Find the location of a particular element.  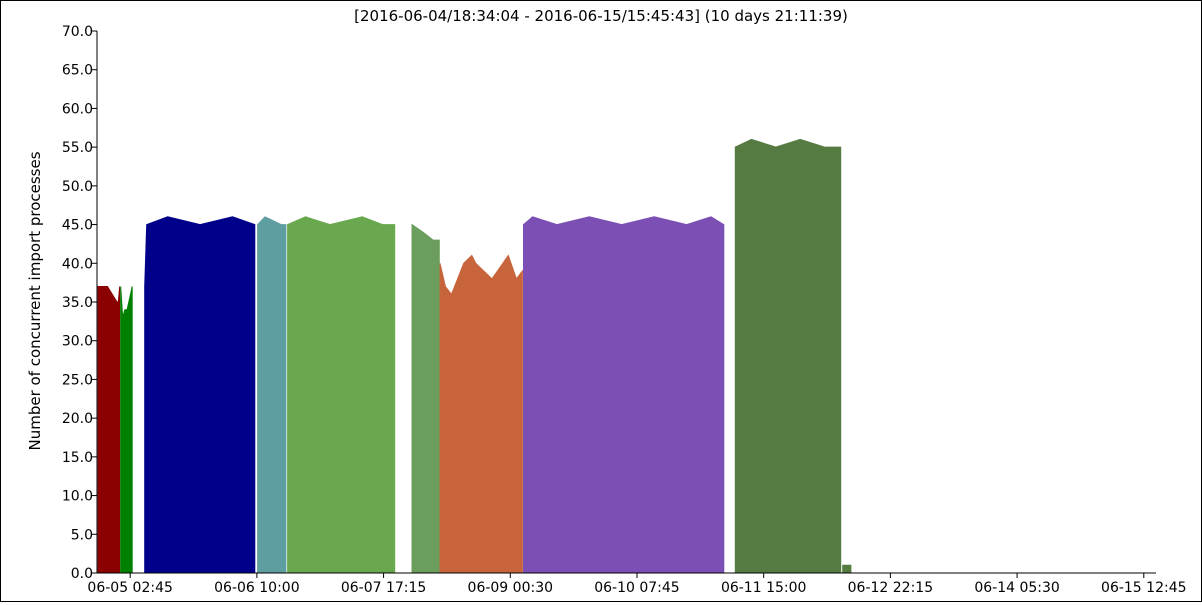

x-tick-label: 06-06 10:00 is located at coordinates (256, 588).